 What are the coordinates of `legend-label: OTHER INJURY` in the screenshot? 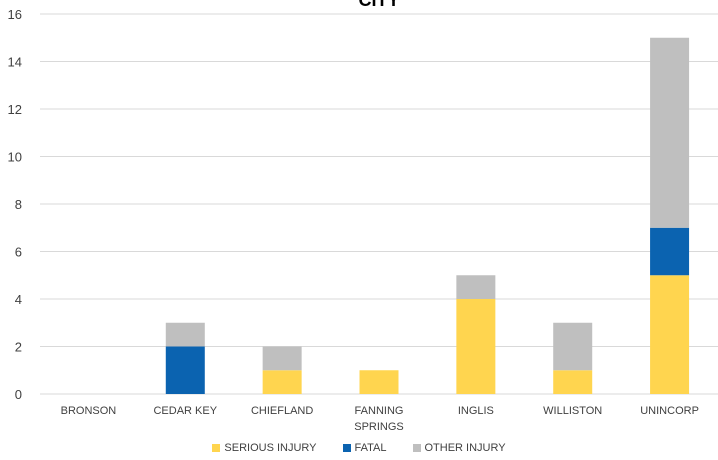 It's located at (465, 448).